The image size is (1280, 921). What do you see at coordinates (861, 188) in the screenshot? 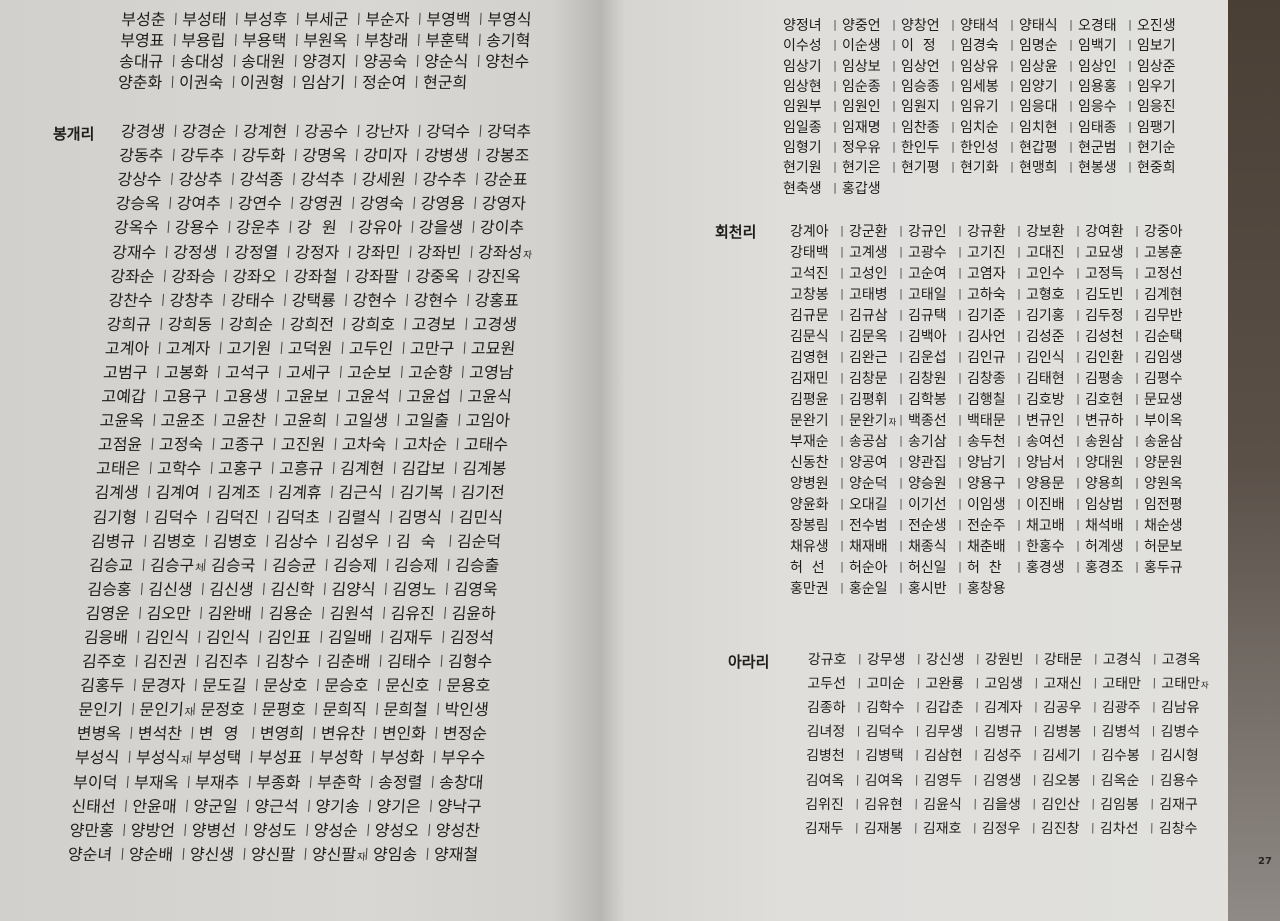
I see `person-name: 홍갑생` at bounding box center [861, 188].